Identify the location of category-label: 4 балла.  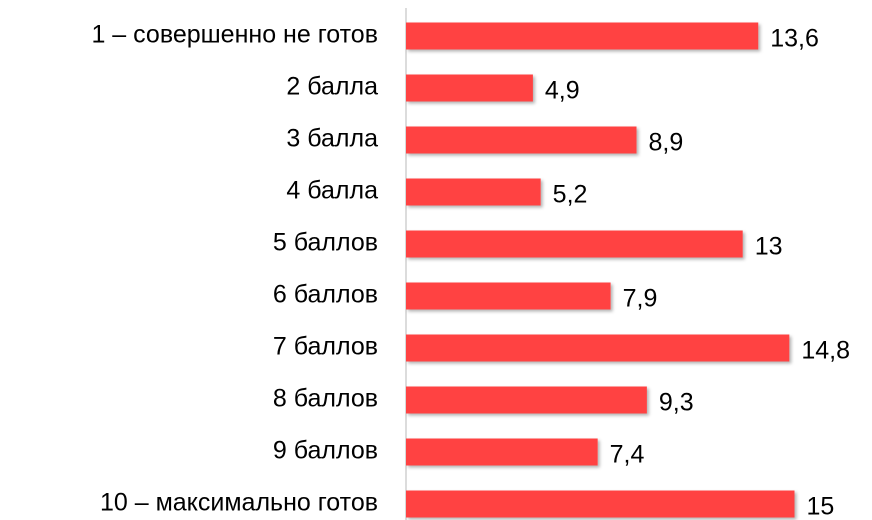
(332, 191).